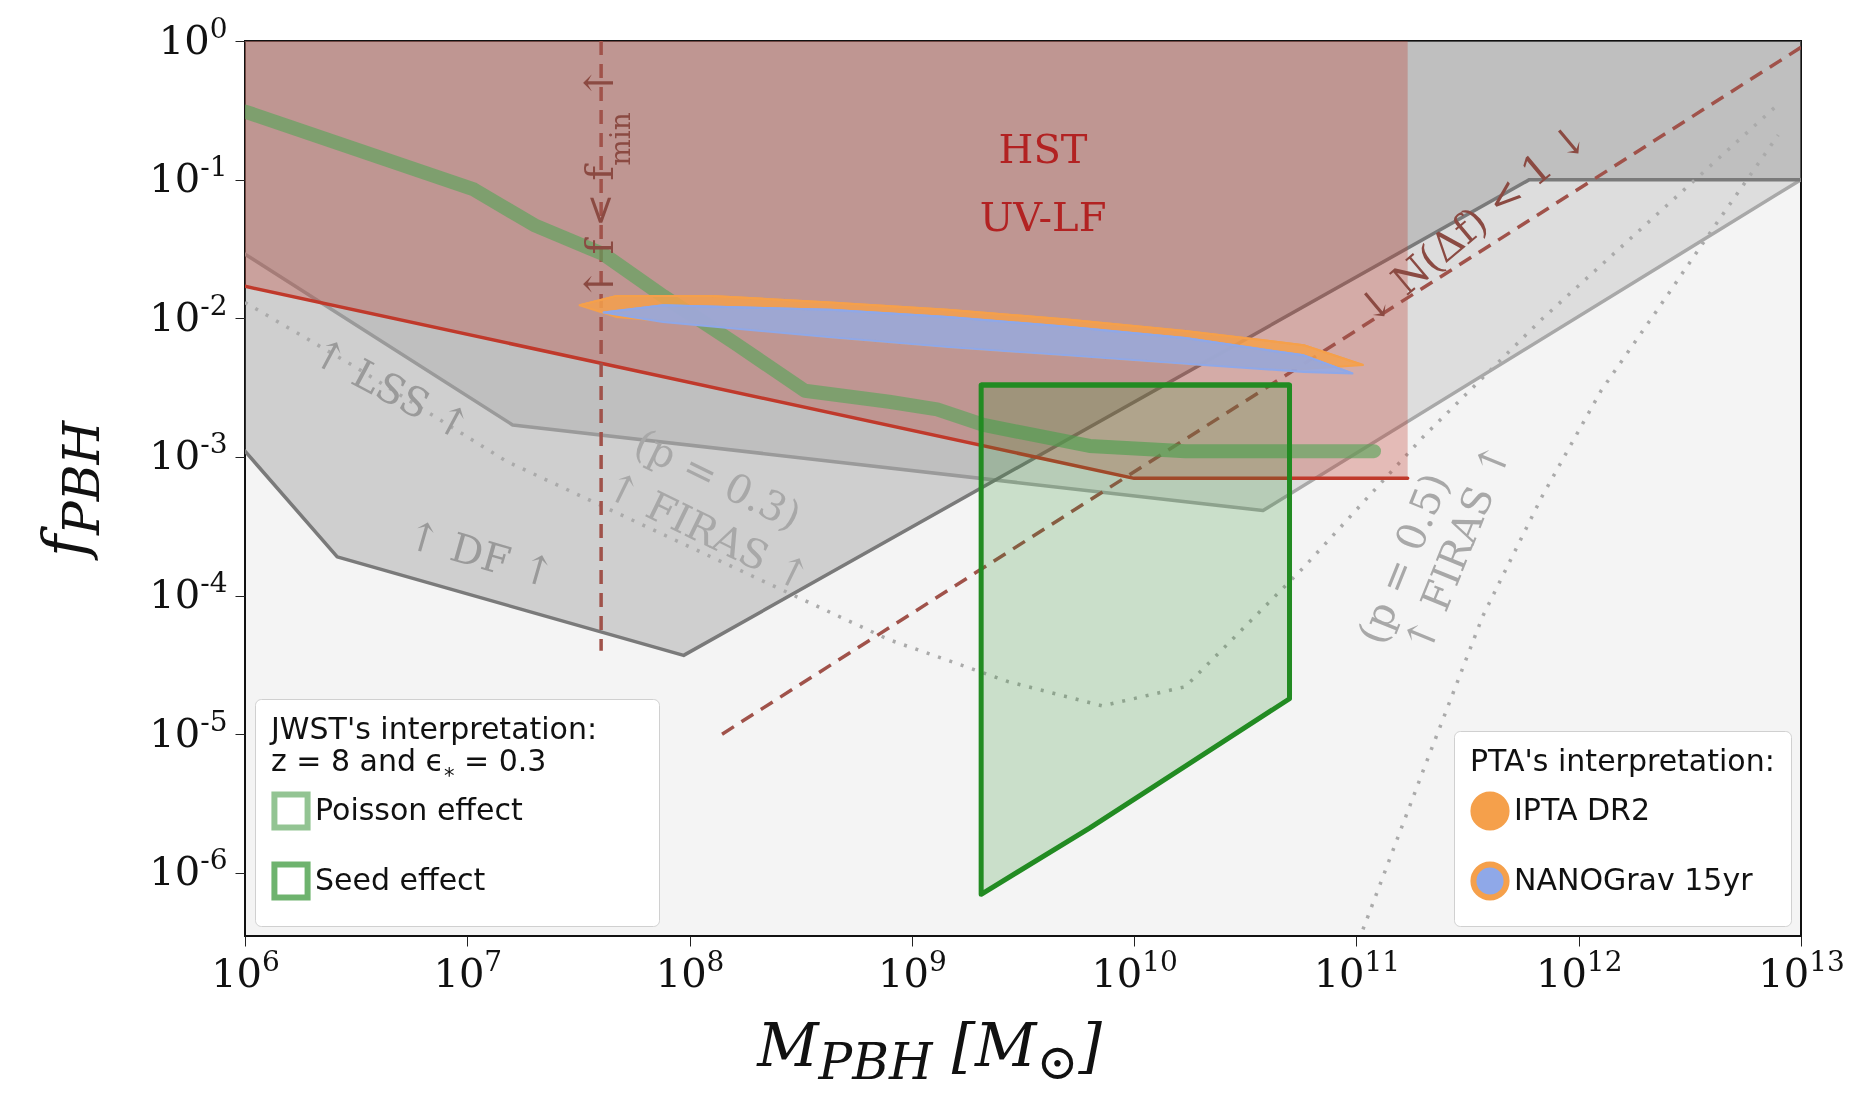 This screenshot has height=1107, width=1859. I want to click on y-tick-label: 10$^{-4}$, so click(188, 591).